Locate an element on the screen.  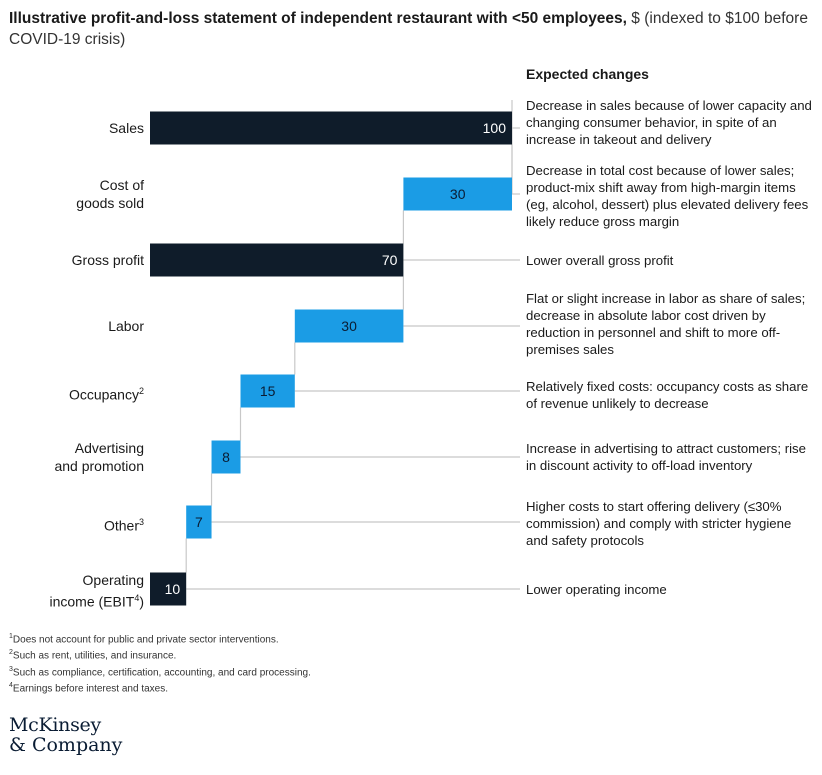
expected-change-note: Lower overall gross profit is located at coordinates (600, 260).